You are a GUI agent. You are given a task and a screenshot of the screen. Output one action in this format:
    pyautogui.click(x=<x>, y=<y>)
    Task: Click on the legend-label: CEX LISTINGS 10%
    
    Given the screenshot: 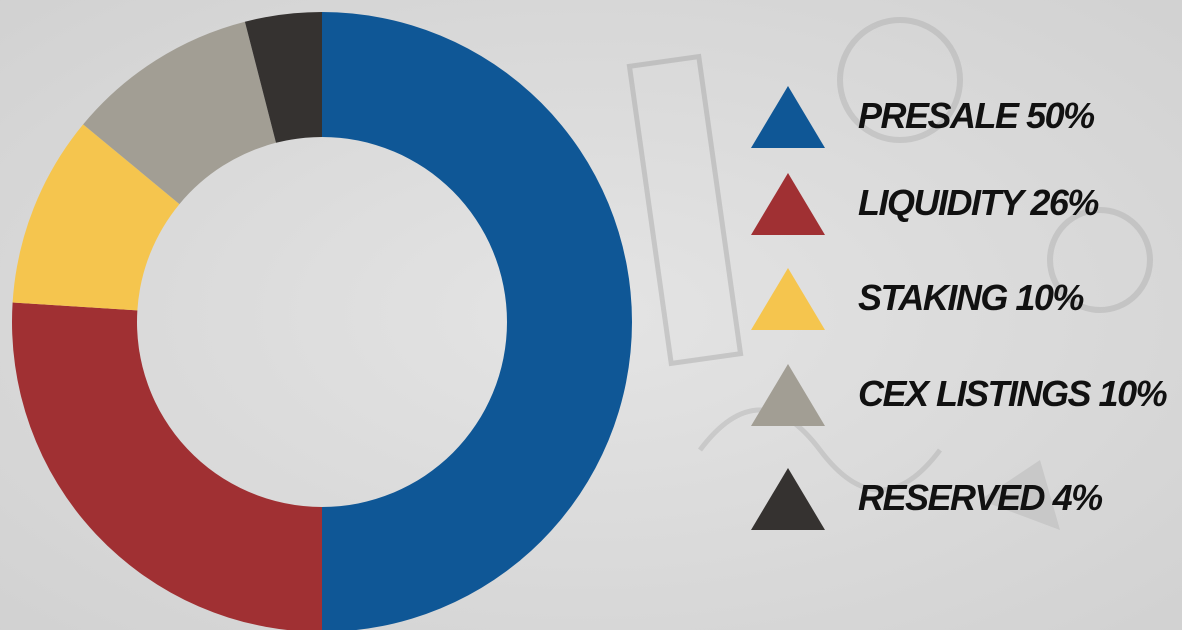 What is the action you would take?
    pyautogui.click(x=1013, y=393)
    